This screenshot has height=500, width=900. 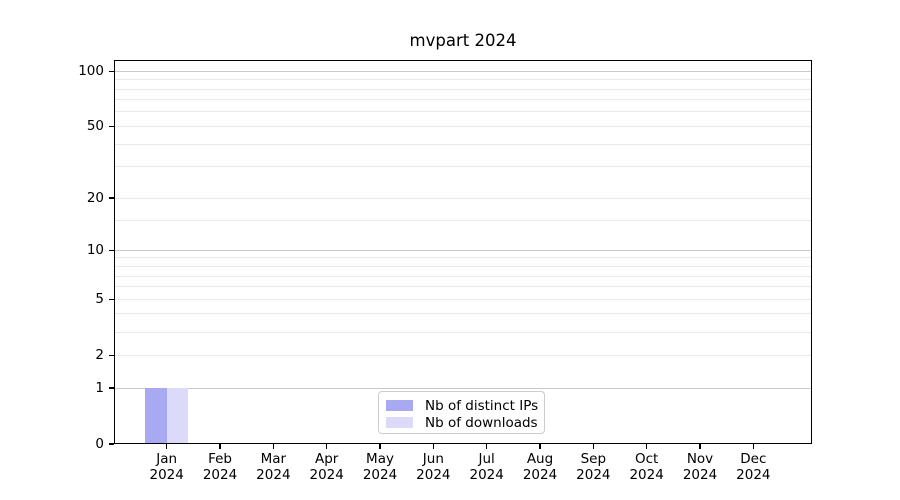 What do you see at coordinates (177, 416) in the screenshot?
I see `bar-downloads` at bounding box center [177, 416].